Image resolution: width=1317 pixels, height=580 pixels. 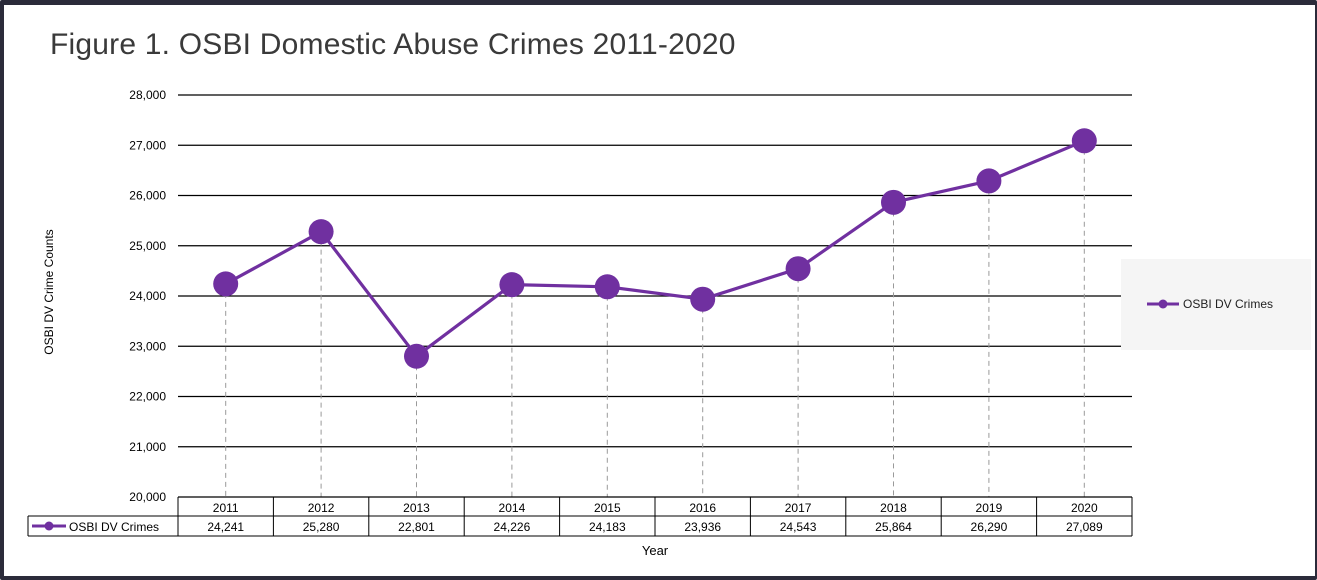 What do you see at coordinates (321, 527) in the screenshot?
I see `data-label: 25,280` at bounding box center [321, 527].